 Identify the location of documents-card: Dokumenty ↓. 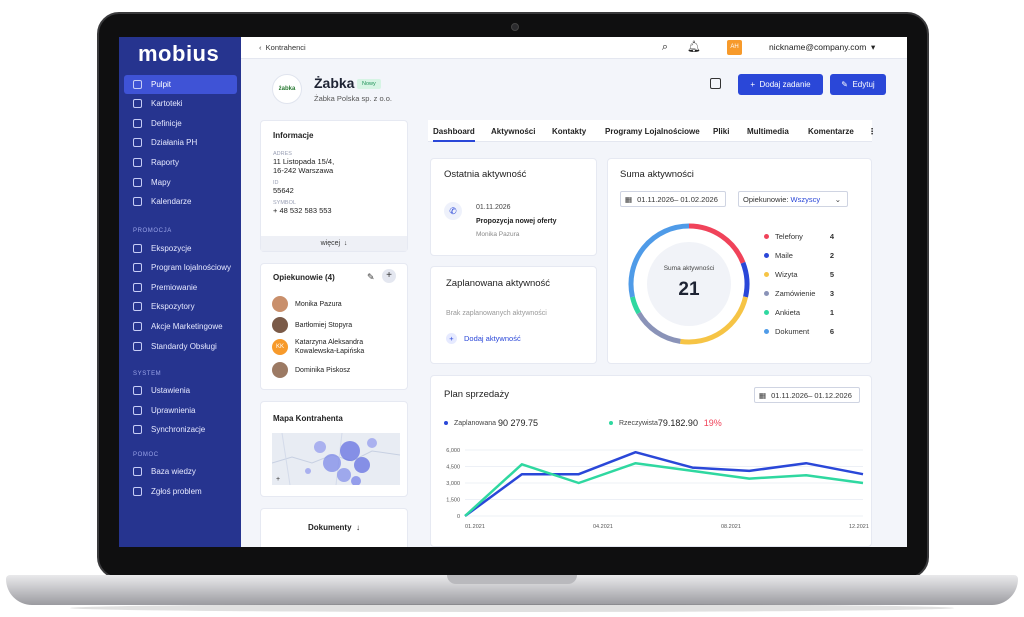
(334, 527).